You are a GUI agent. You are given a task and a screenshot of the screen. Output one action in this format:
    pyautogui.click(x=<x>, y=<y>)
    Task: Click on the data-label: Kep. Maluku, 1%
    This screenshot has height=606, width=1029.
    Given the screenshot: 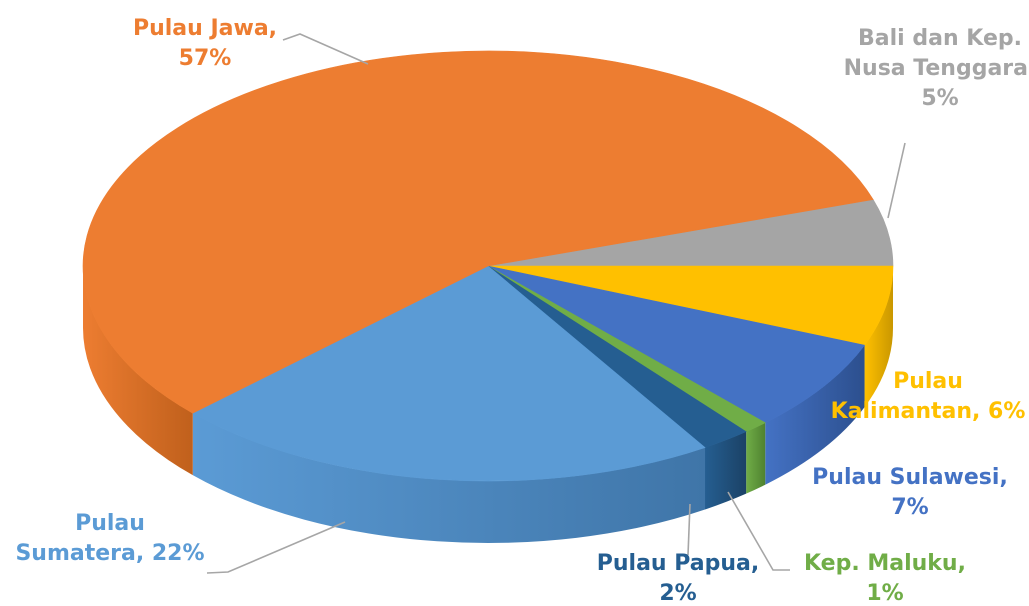 What is the action you would take?
    pyautogui.click(x=885, y=578)
    